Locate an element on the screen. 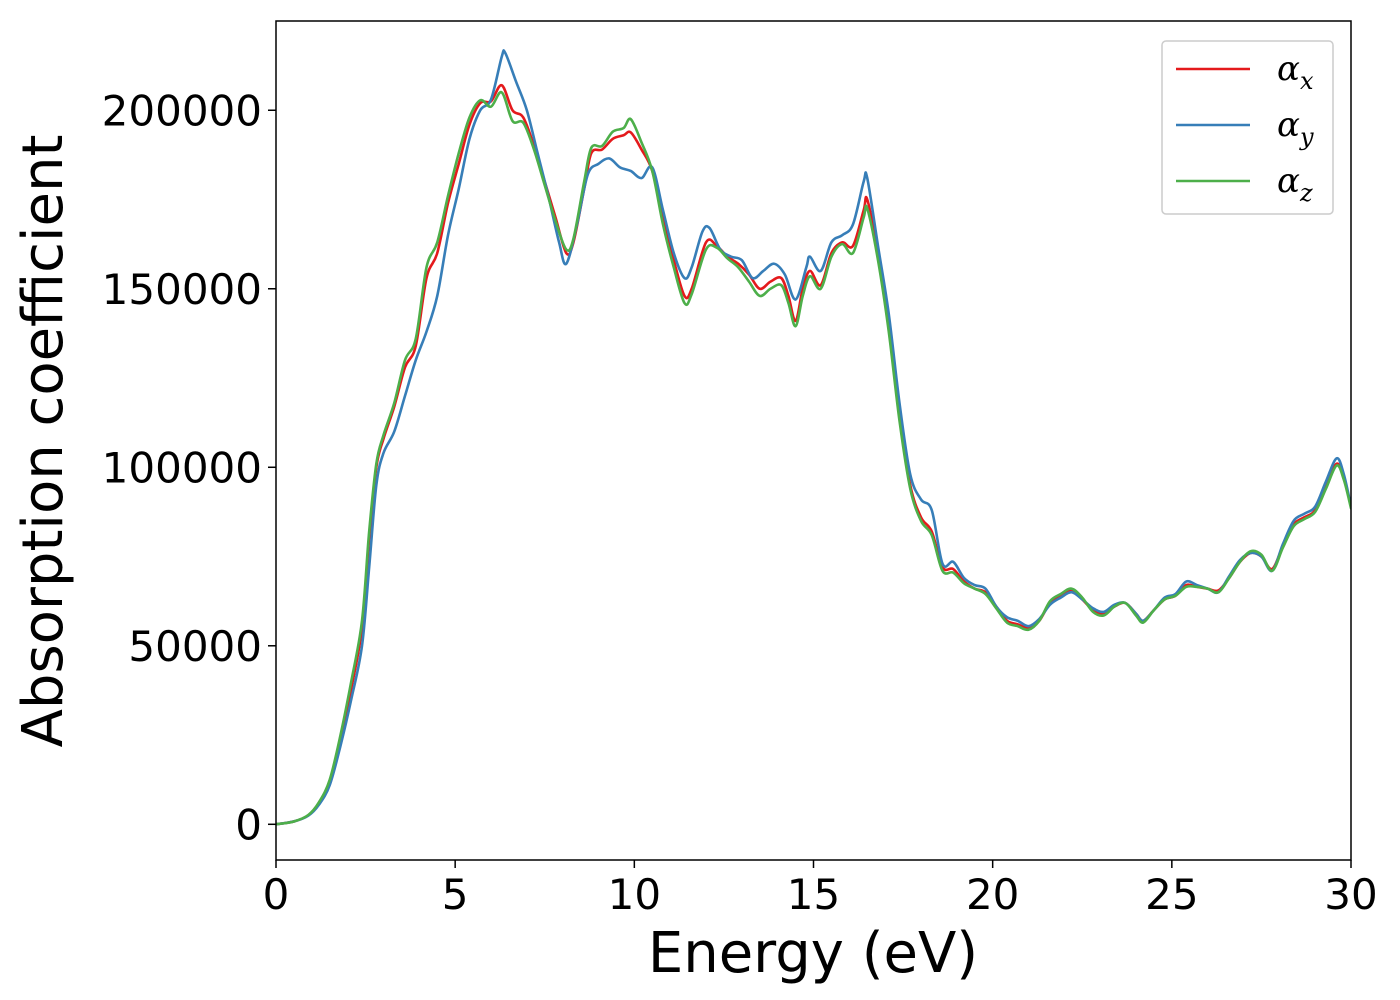 Image resolution: width=1400 pixels, height=1000 pixels. y-axis-ticks: 0 50000 100000 150000 200000 is located at coordinates (189, 467).